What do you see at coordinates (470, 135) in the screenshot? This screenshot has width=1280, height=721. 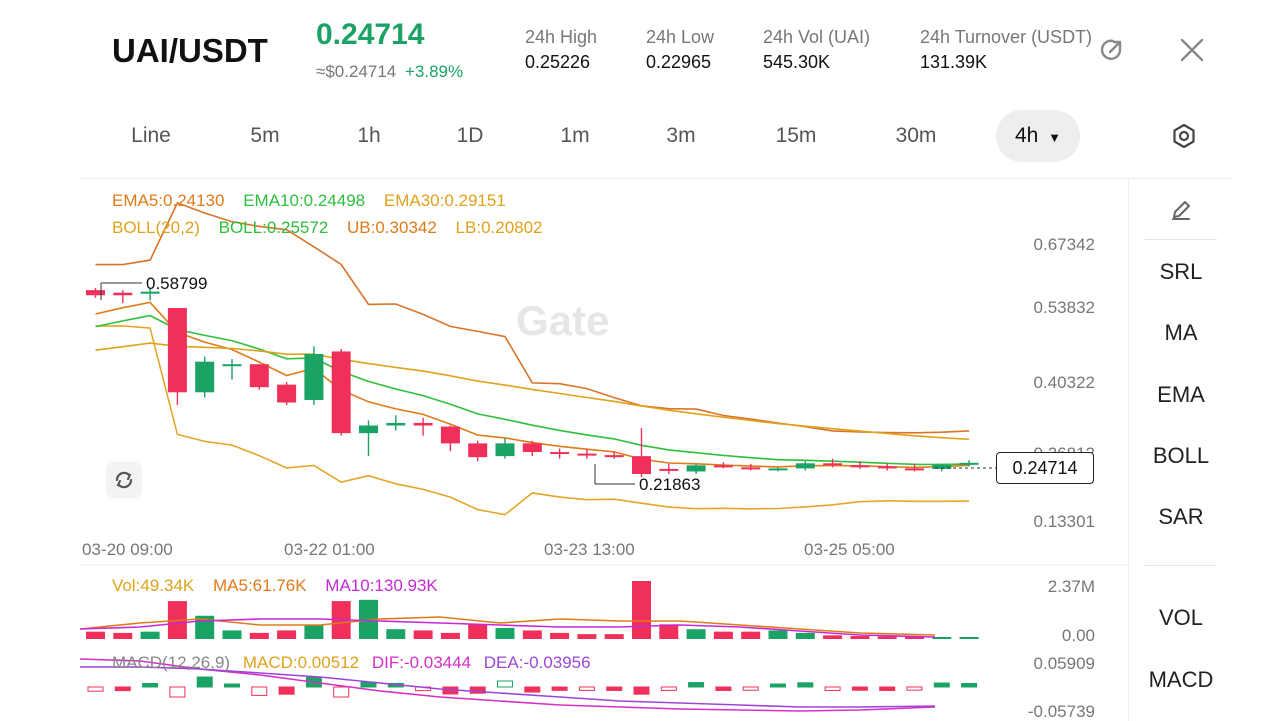 I see `tab-1d: 1D` at bounding box center [470, 135].